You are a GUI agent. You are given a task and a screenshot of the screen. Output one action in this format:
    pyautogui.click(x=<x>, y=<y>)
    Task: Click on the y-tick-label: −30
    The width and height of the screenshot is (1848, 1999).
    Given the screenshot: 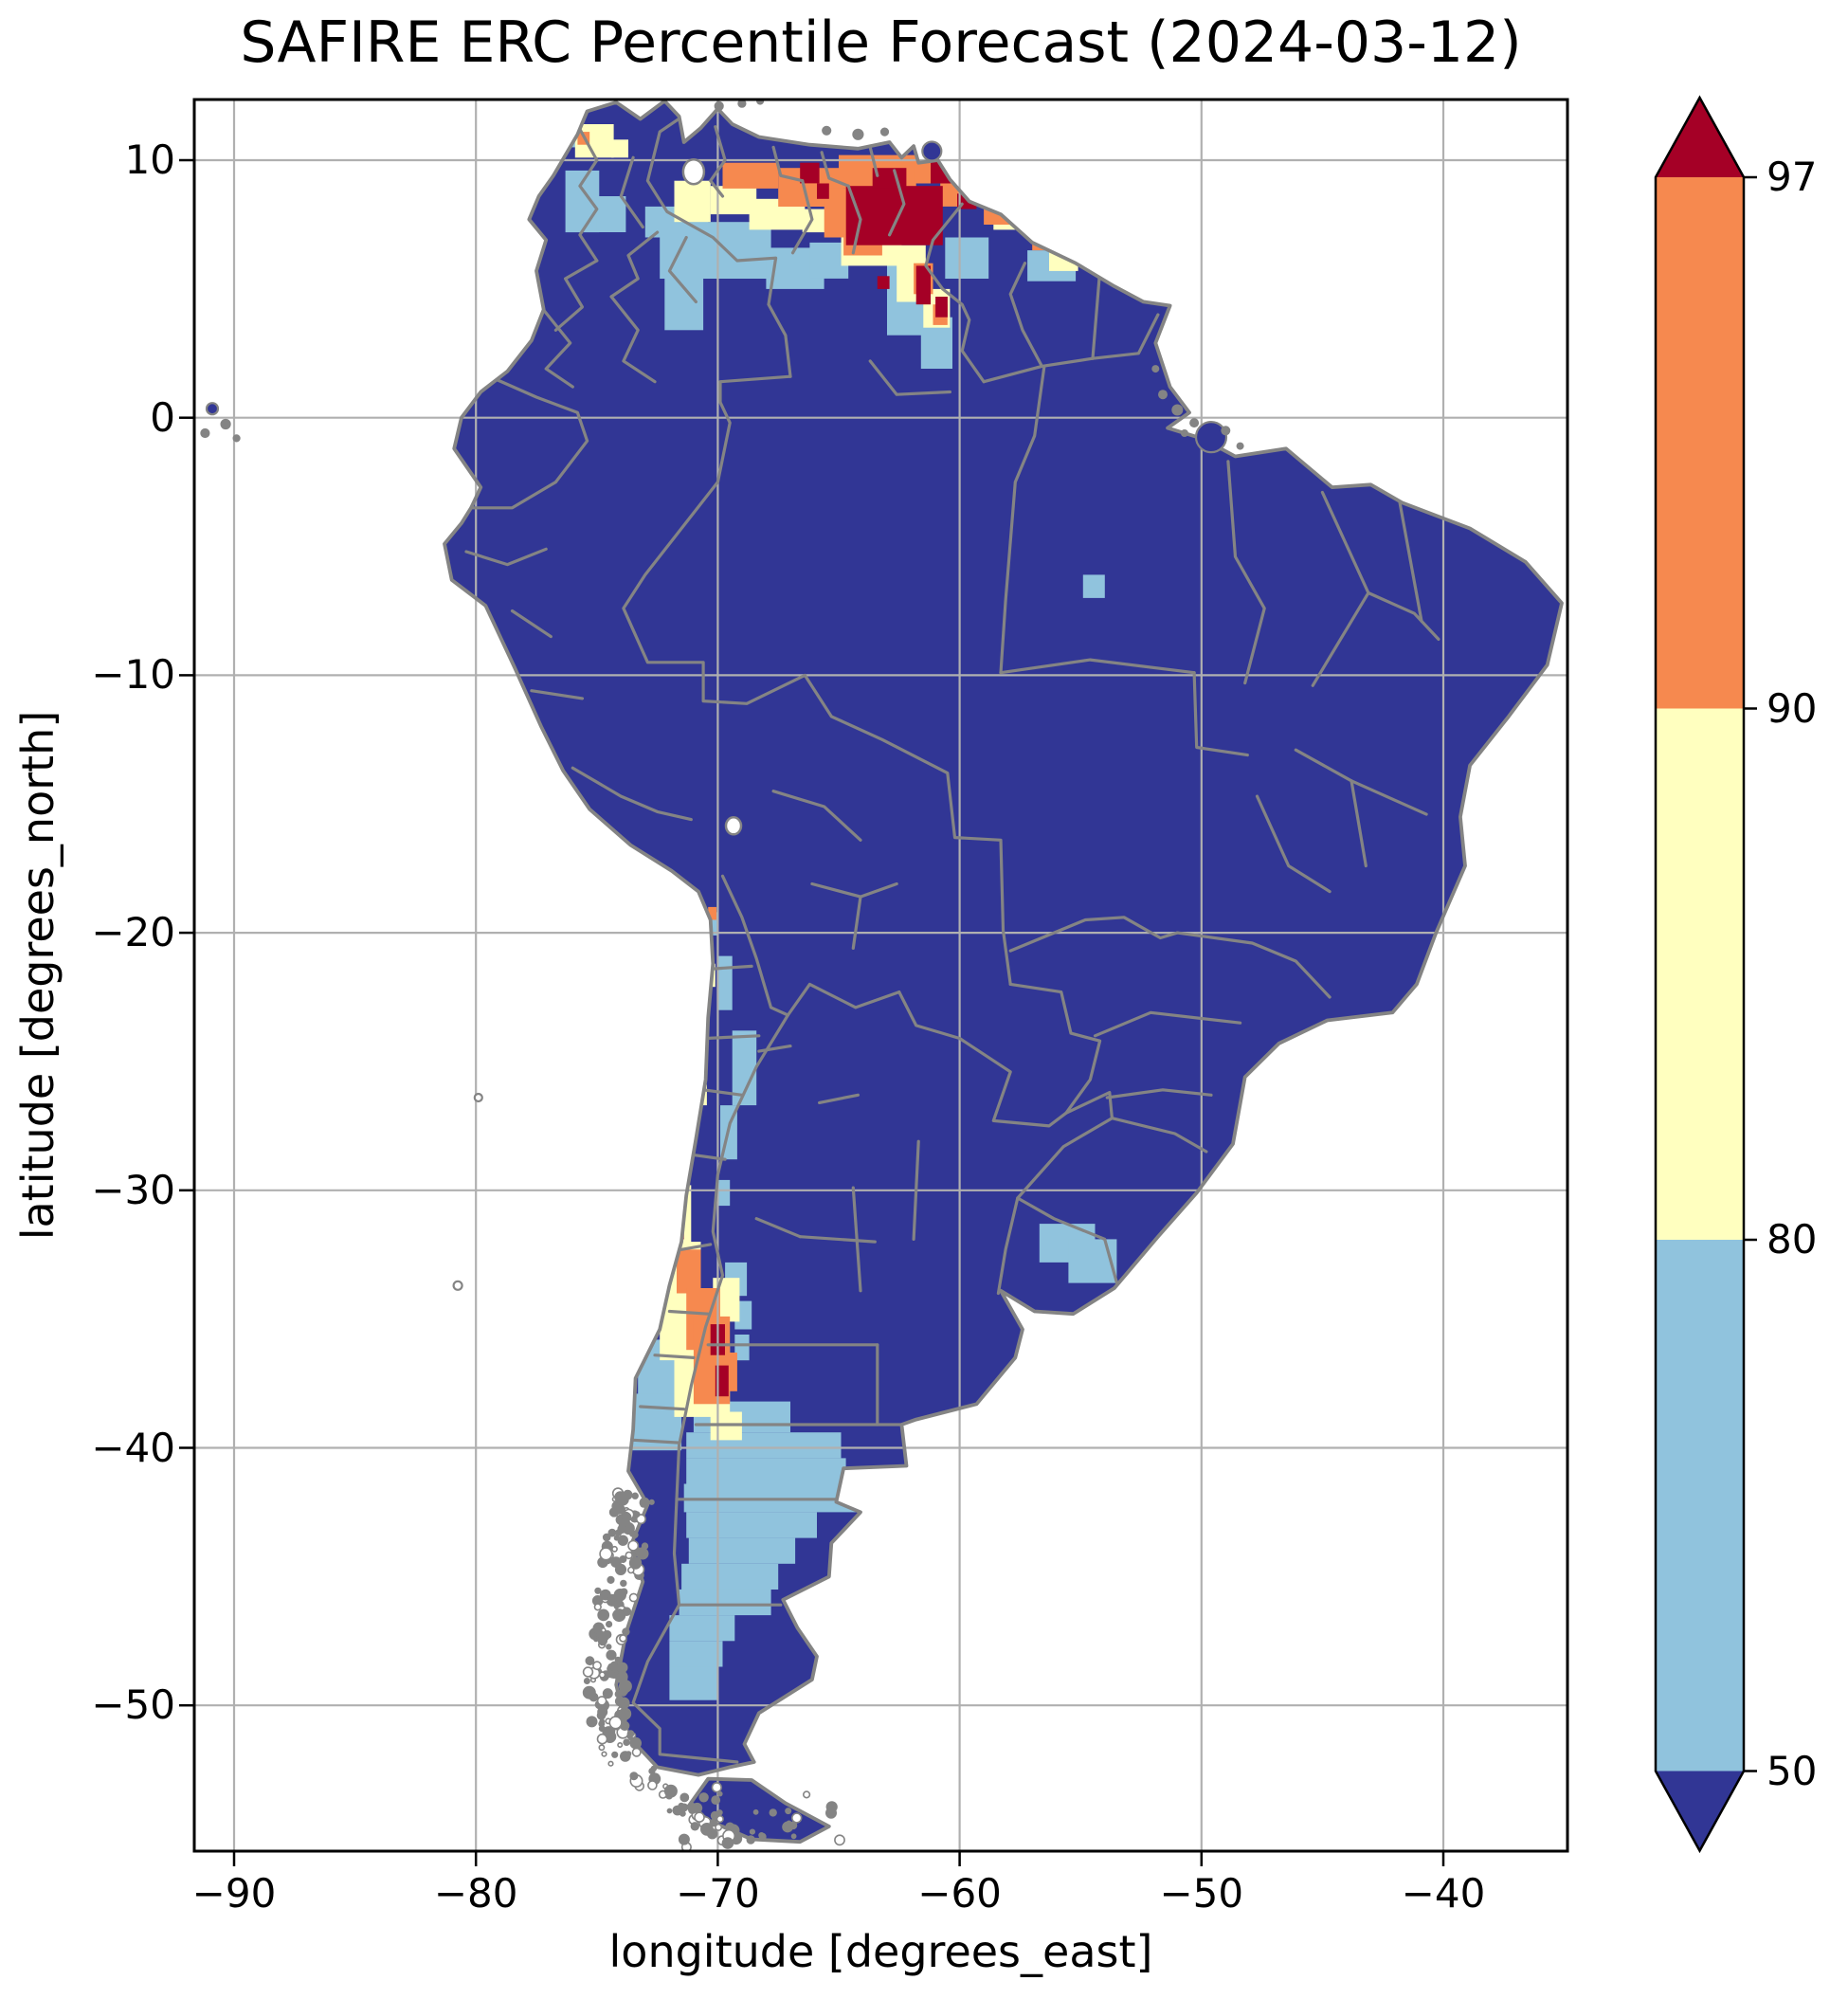 What is the action you would take?
    pyautogui.click(x=133, y=1190)
    